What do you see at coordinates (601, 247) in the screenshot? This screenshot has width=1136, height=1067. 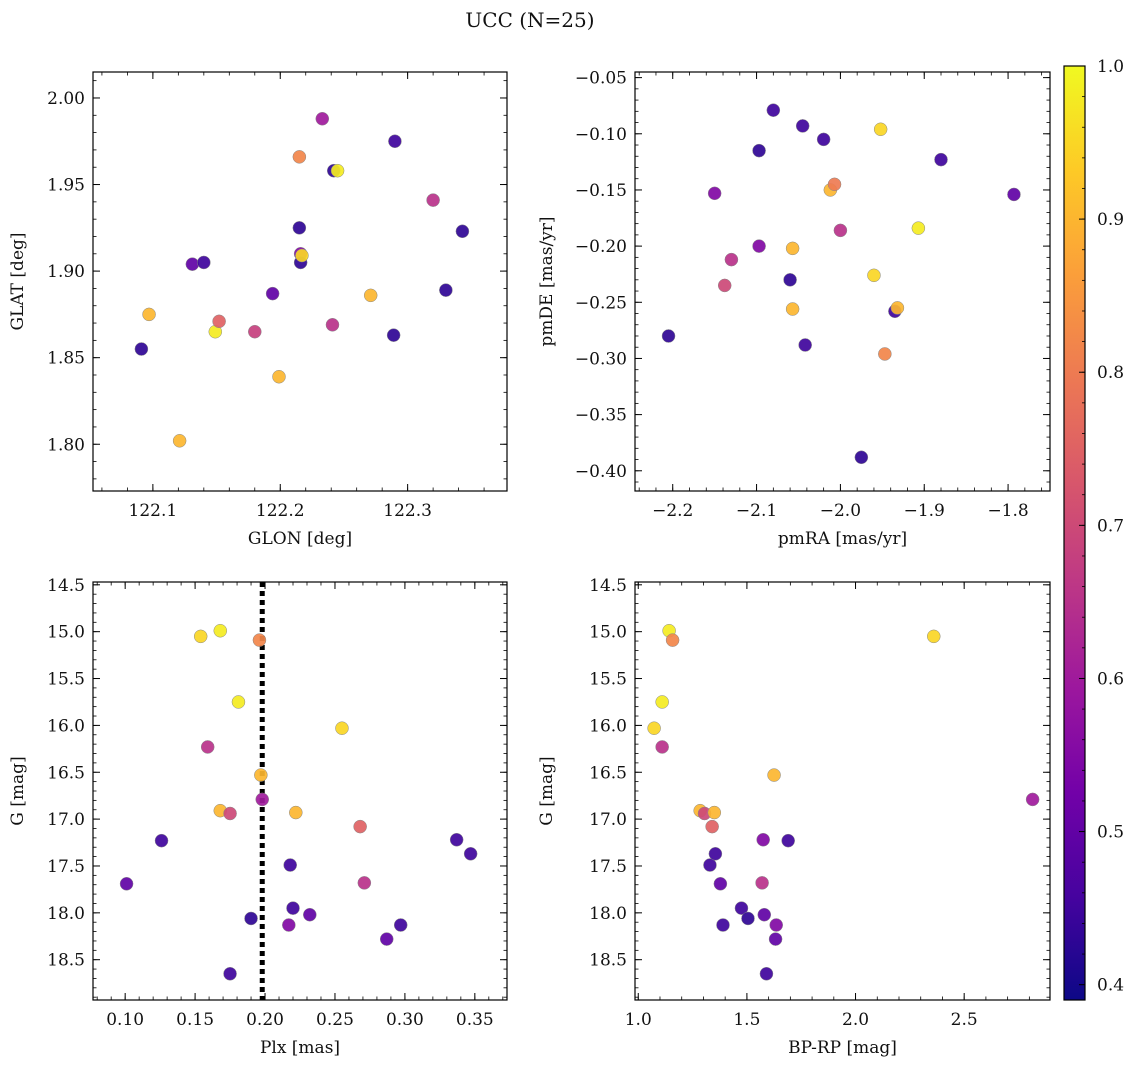 I see `y-tick-label: −0.20` at bounding box center [601, 247].